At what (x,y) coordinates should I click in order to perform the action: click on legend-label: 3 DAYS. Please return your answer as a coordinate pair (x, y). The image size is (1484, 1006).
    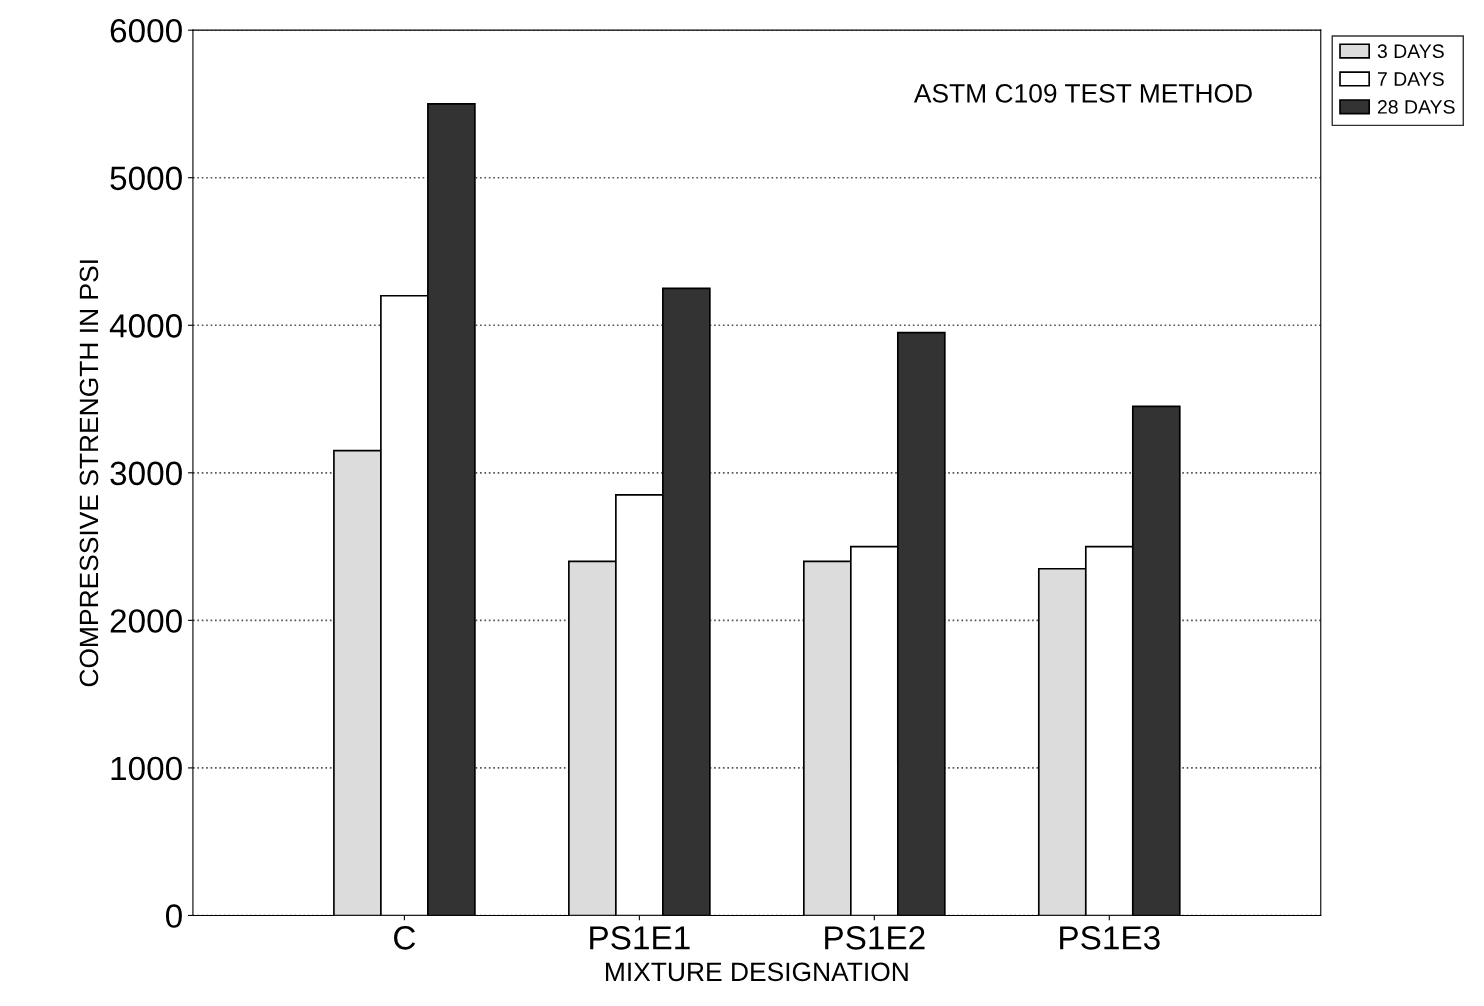
    Looking at the image, I should click on (1410, 51).